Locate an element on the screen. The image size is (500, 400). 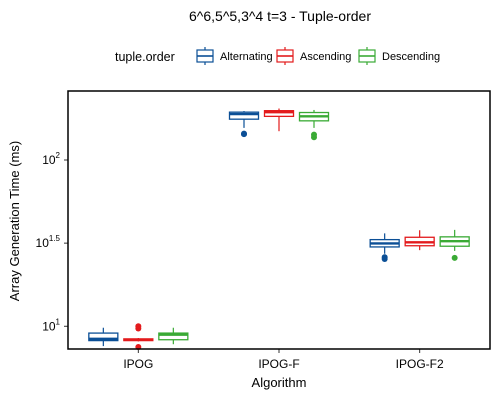
y-tick-label: 101.5 is located at coordinates (48, 242).